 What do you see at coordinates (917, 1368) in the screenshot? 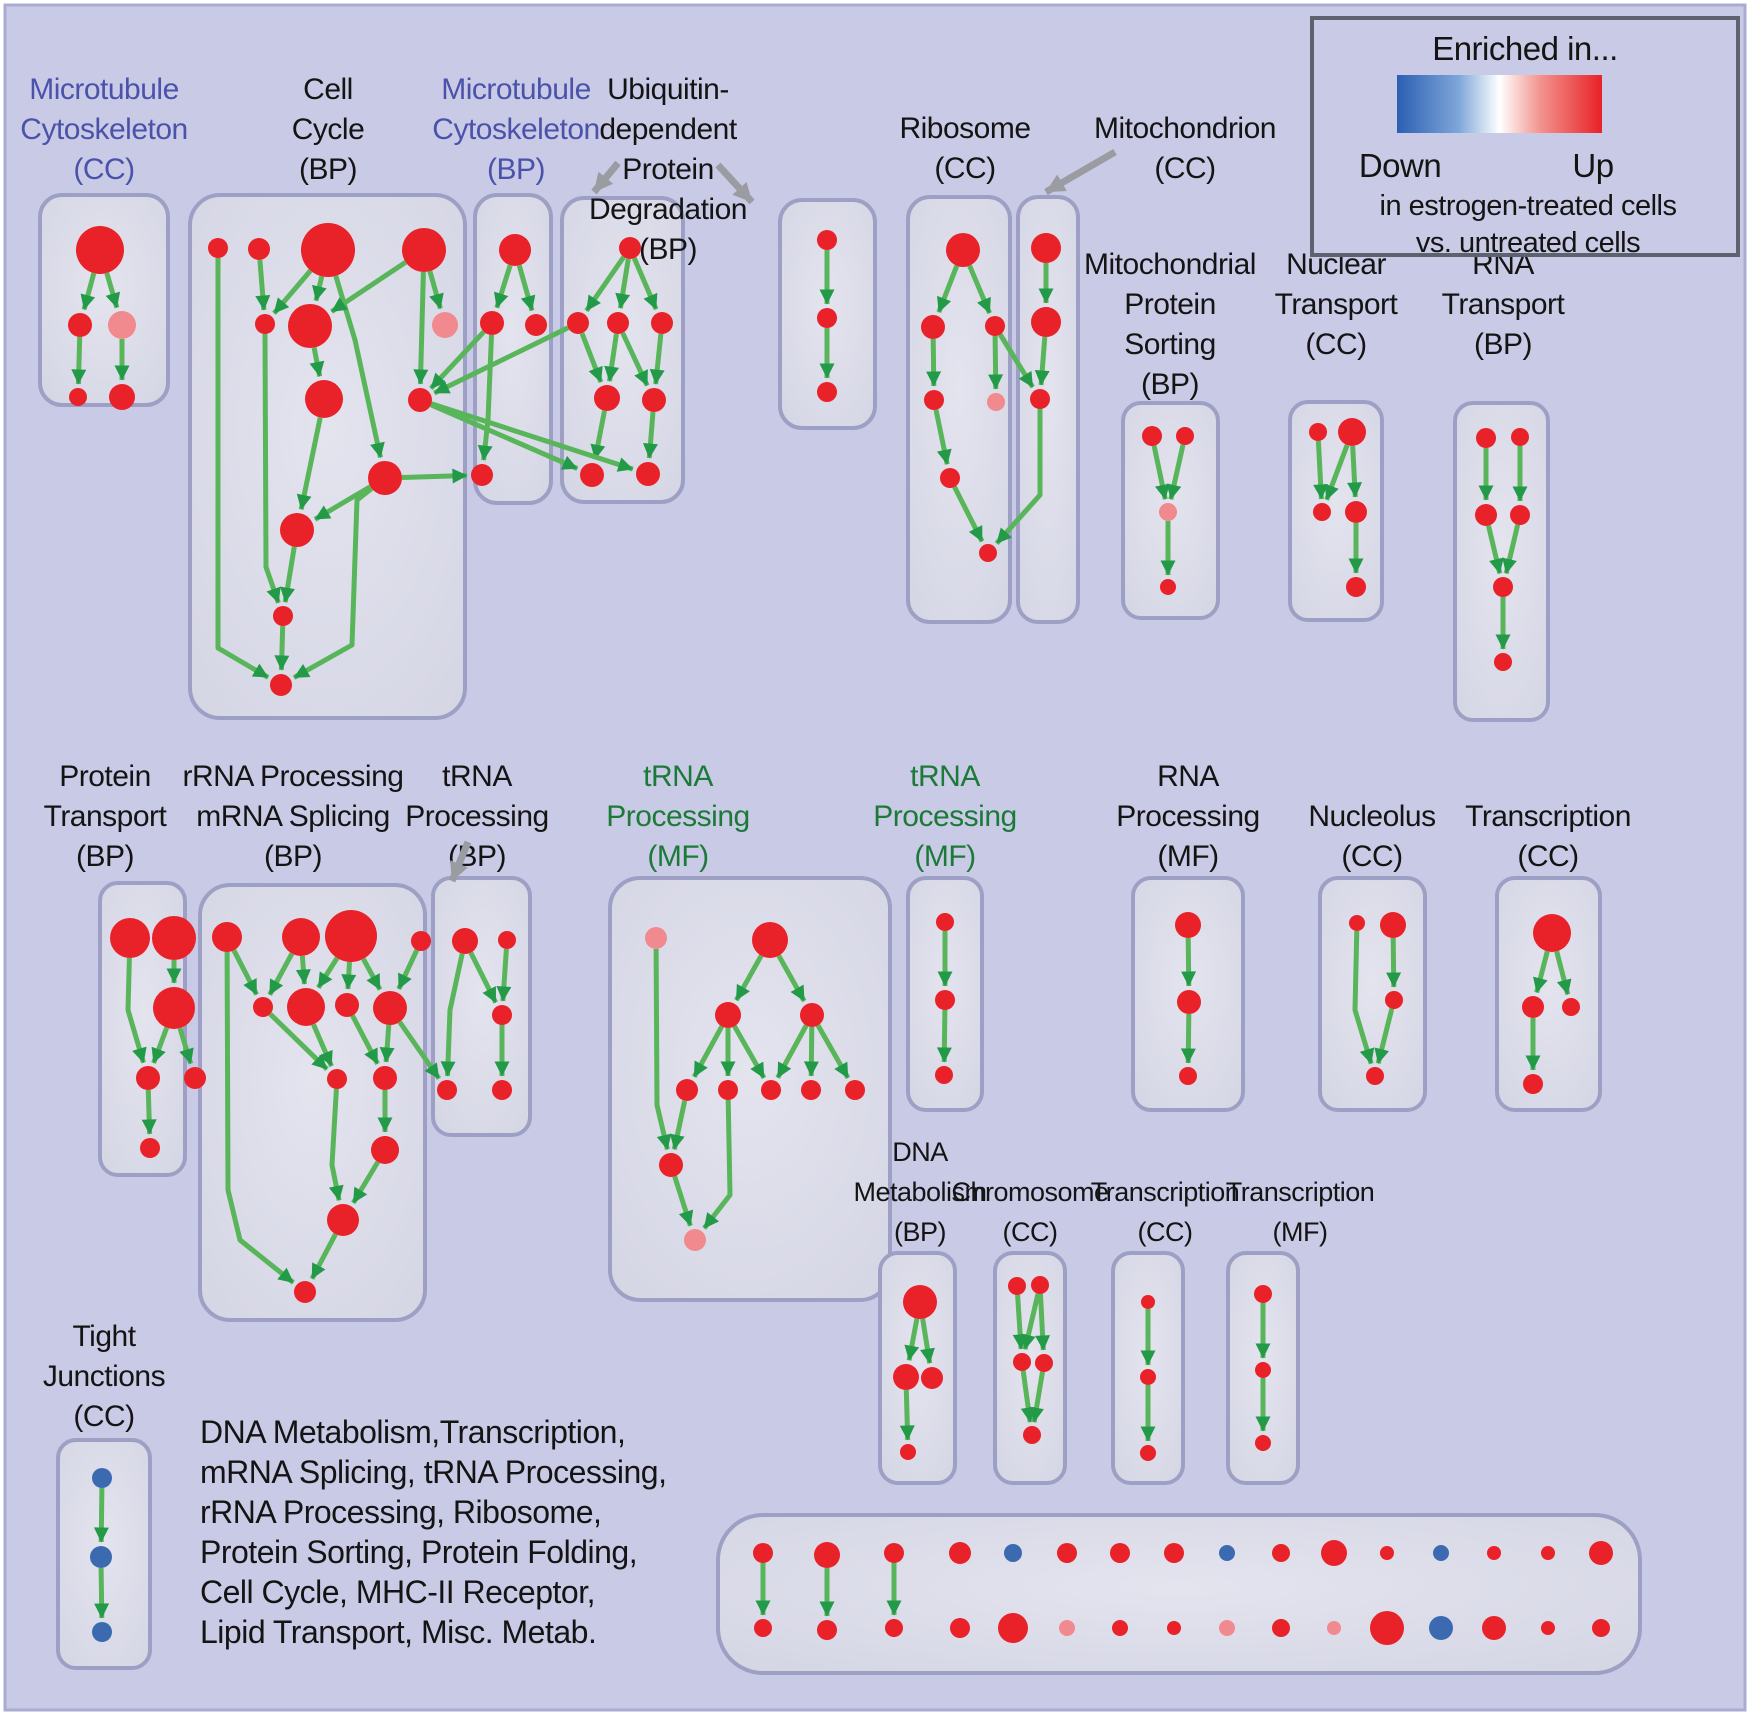
I see `group-box-dna-metabolism-bp` at bounding box center [917, 1368].